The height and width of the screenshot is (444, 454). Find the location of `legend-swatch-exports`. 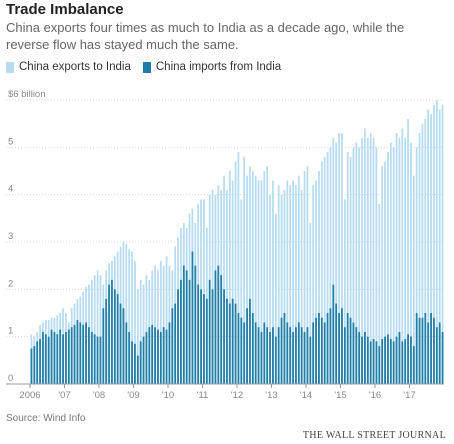

legend-swatch-exports is located at coordinates (10, 67).